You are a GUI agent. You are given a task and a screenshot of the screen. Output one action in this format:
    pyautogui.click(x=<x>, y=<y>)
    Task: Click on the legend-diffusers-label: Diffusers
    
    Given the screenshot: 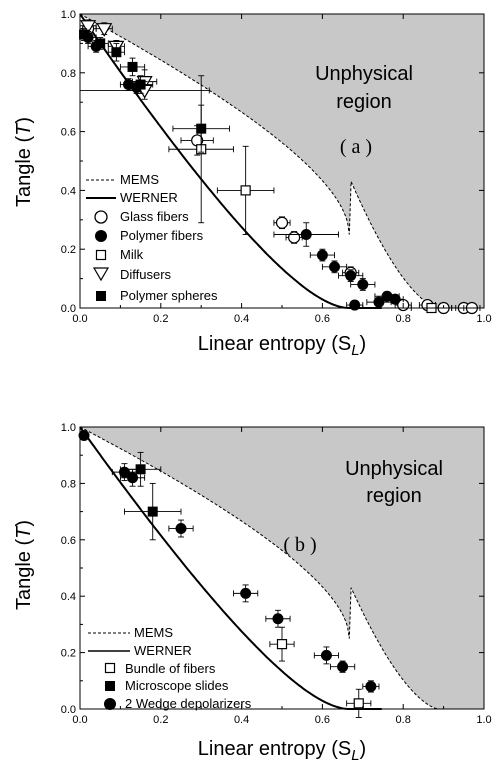 What is the action you would take?
    pyautogui.click(x=146, y=274)
    